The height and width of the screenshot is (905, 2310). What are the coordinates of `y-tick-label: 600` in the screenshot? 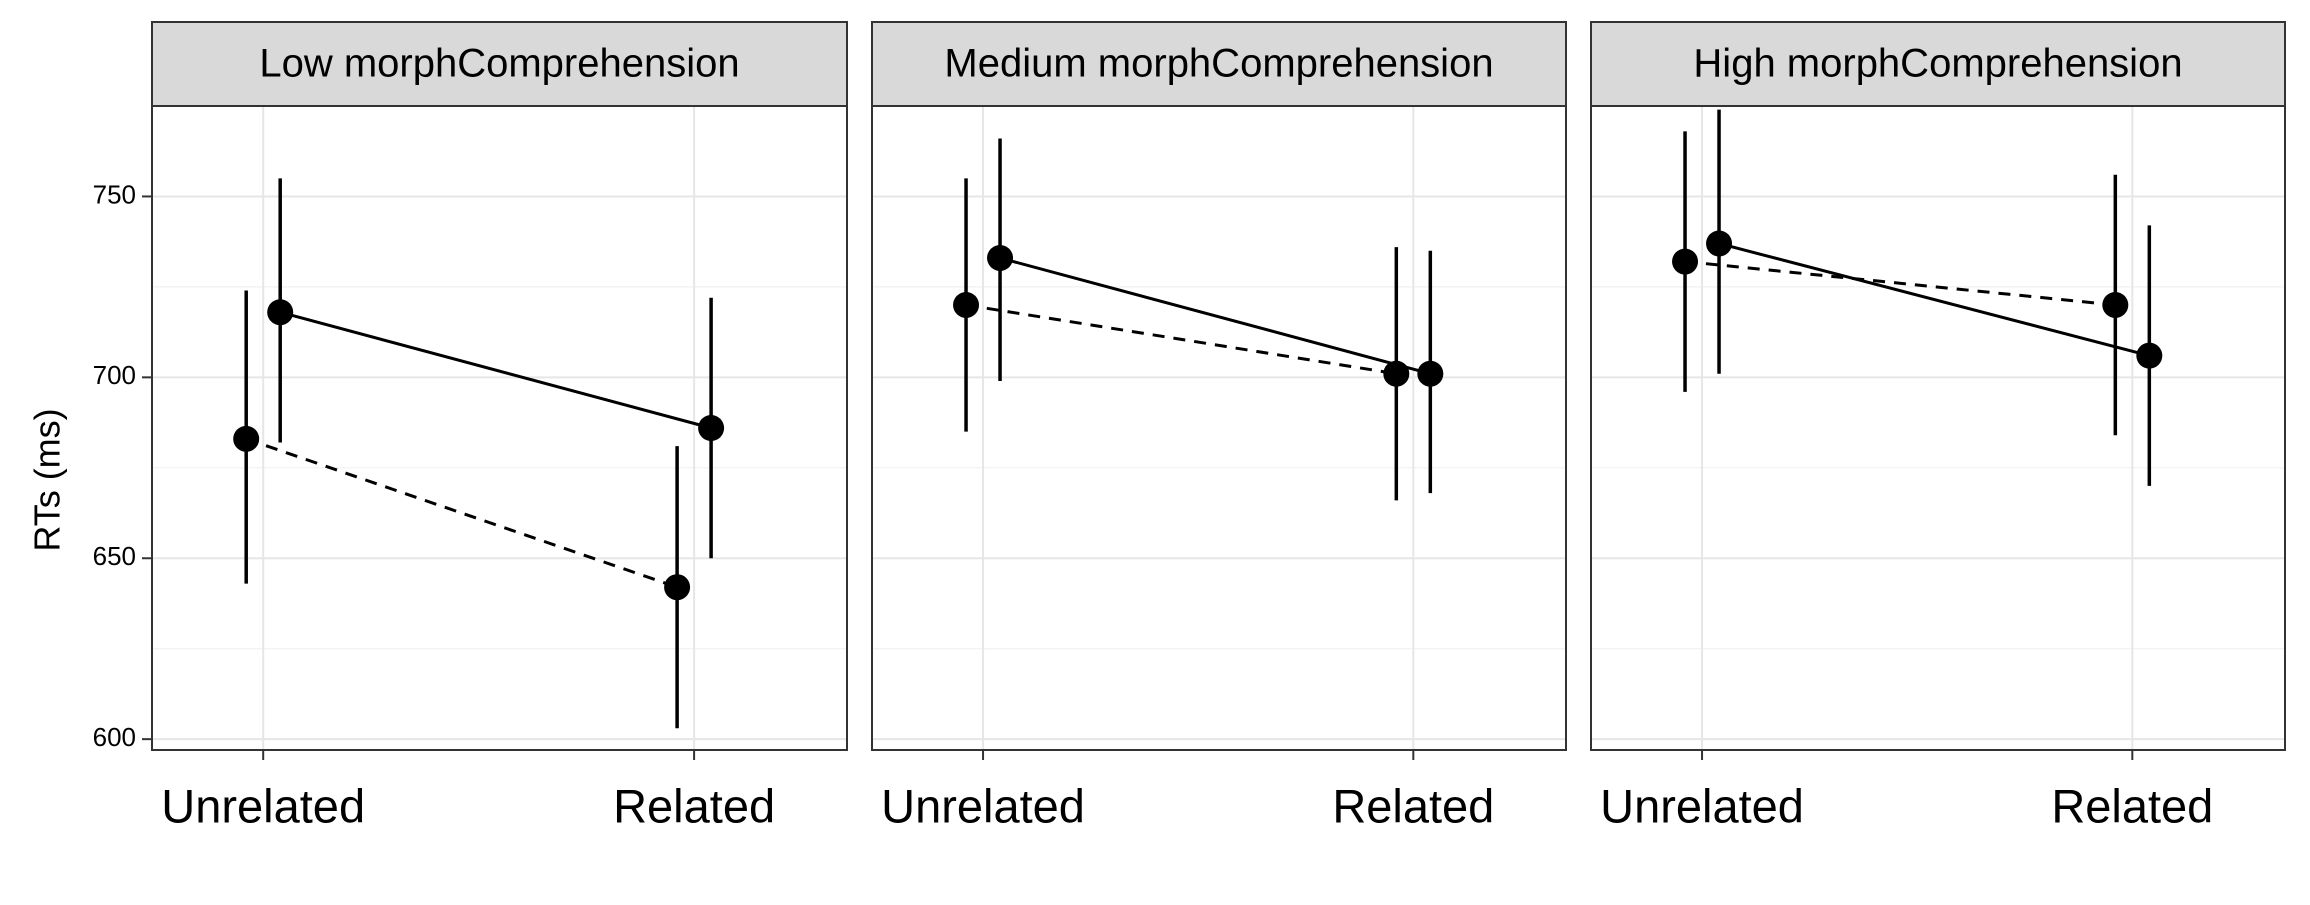 It's located at (114, 737).